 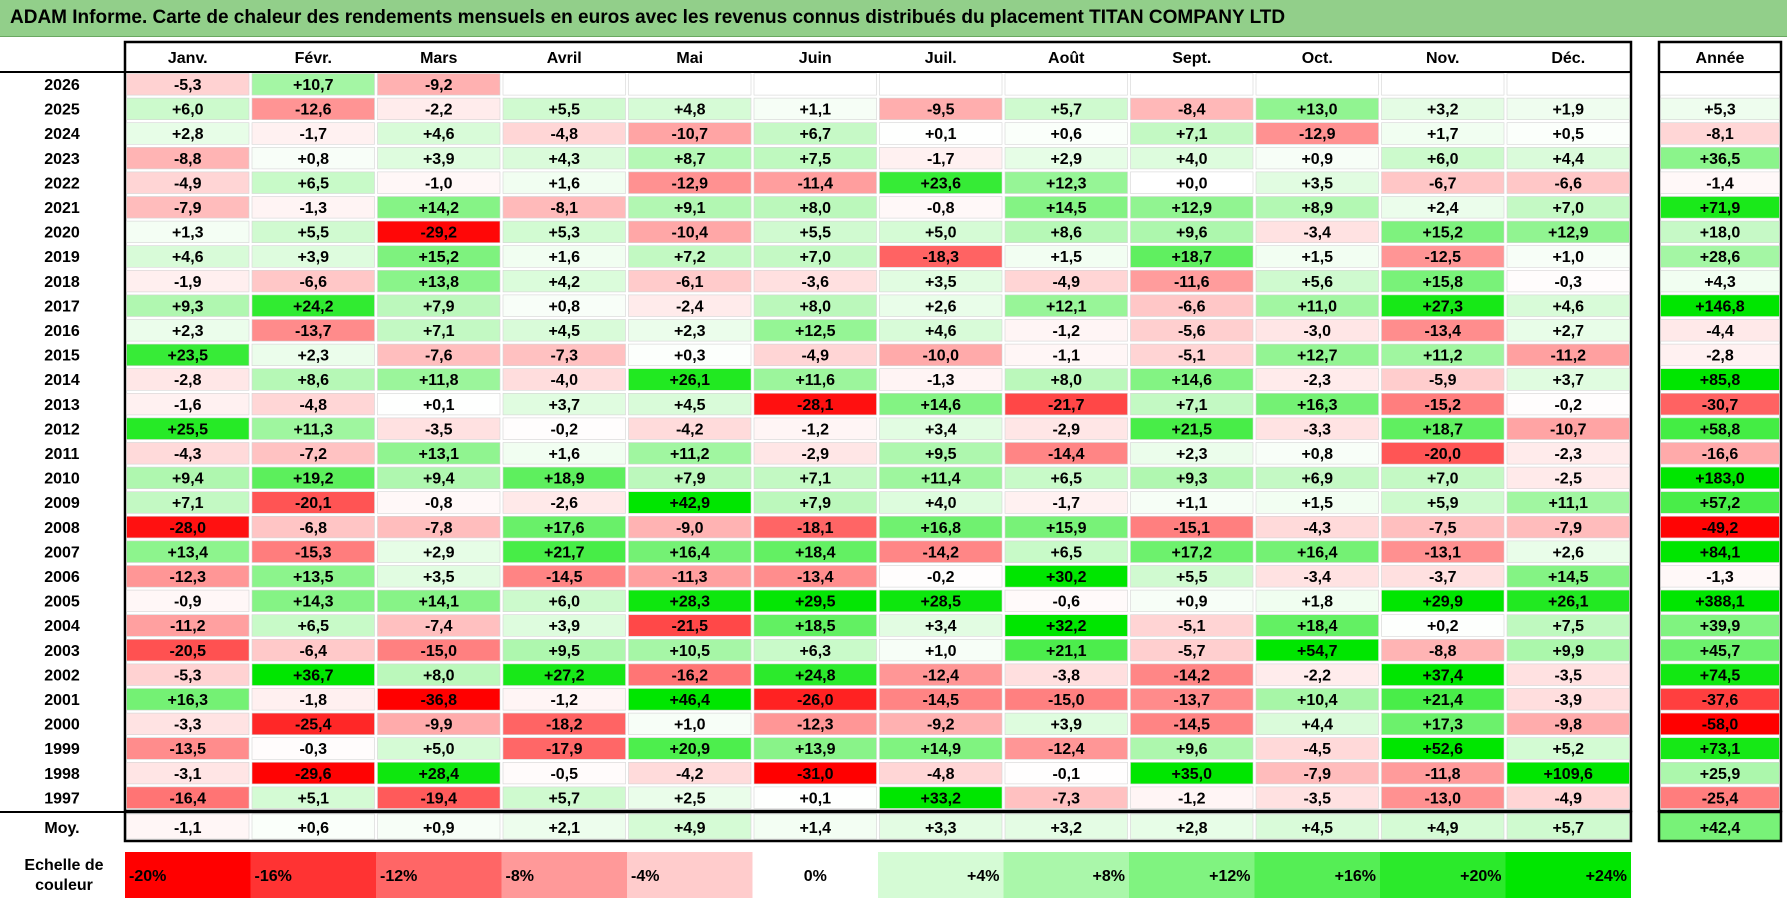 What do you see at coordinates (1317, 626) in the screenshot?
I see `cell-value: +18,4` at bounding box center [1317, 626].